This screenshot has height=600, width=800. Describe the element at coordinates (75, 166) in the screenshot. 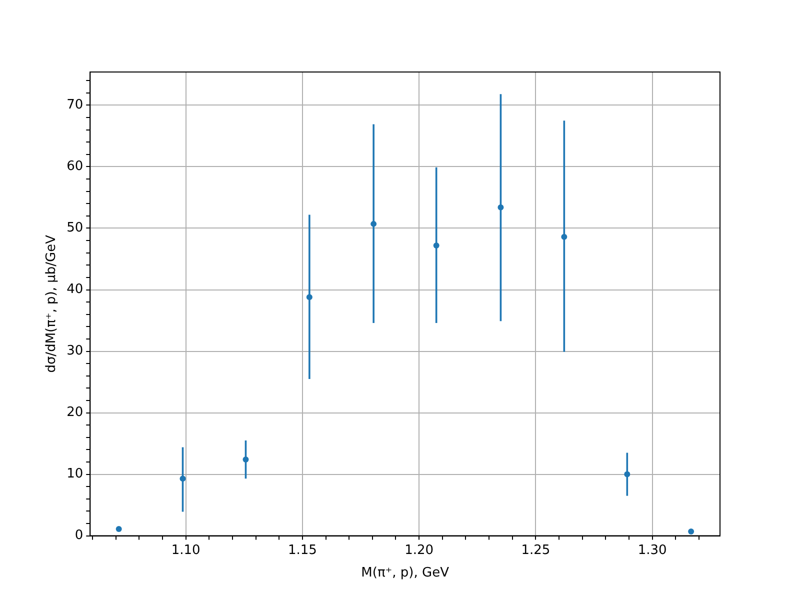

I see `y-tick-label: 60` at that location.